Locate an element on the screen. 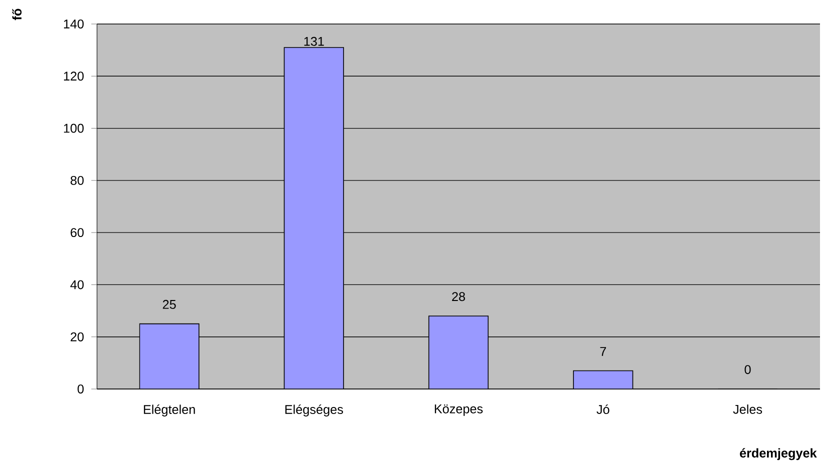 This screenshot has width=831, height=465. y-tick-label: 120 is located at coordinates (74, 76).